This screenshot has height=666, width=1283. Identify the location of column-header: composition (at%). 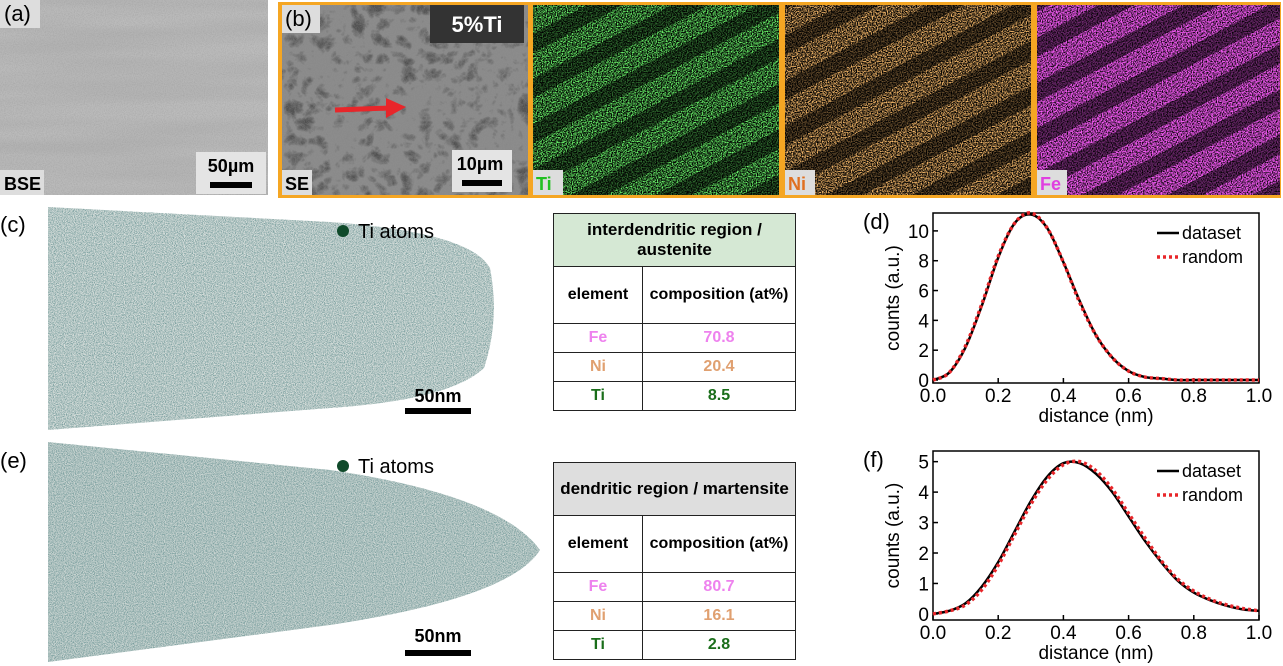
(719, 544).